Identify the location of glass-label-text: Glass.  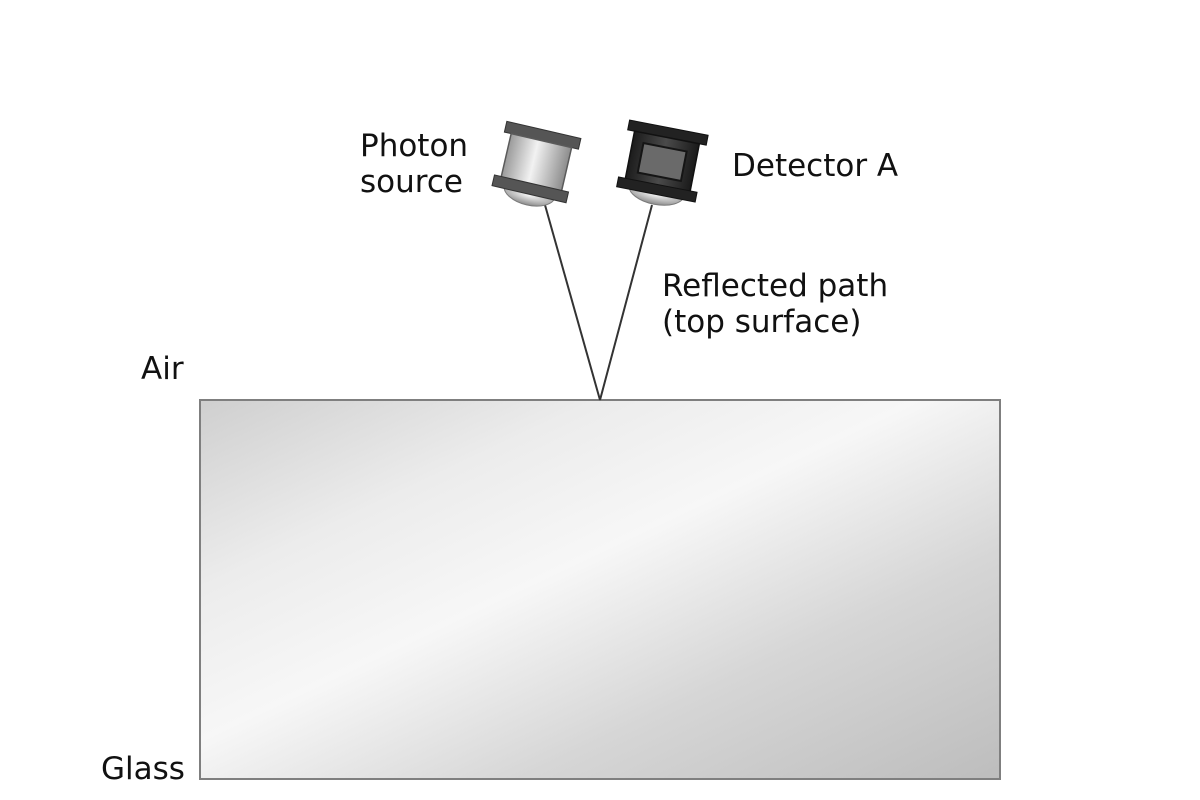
(143, 769).